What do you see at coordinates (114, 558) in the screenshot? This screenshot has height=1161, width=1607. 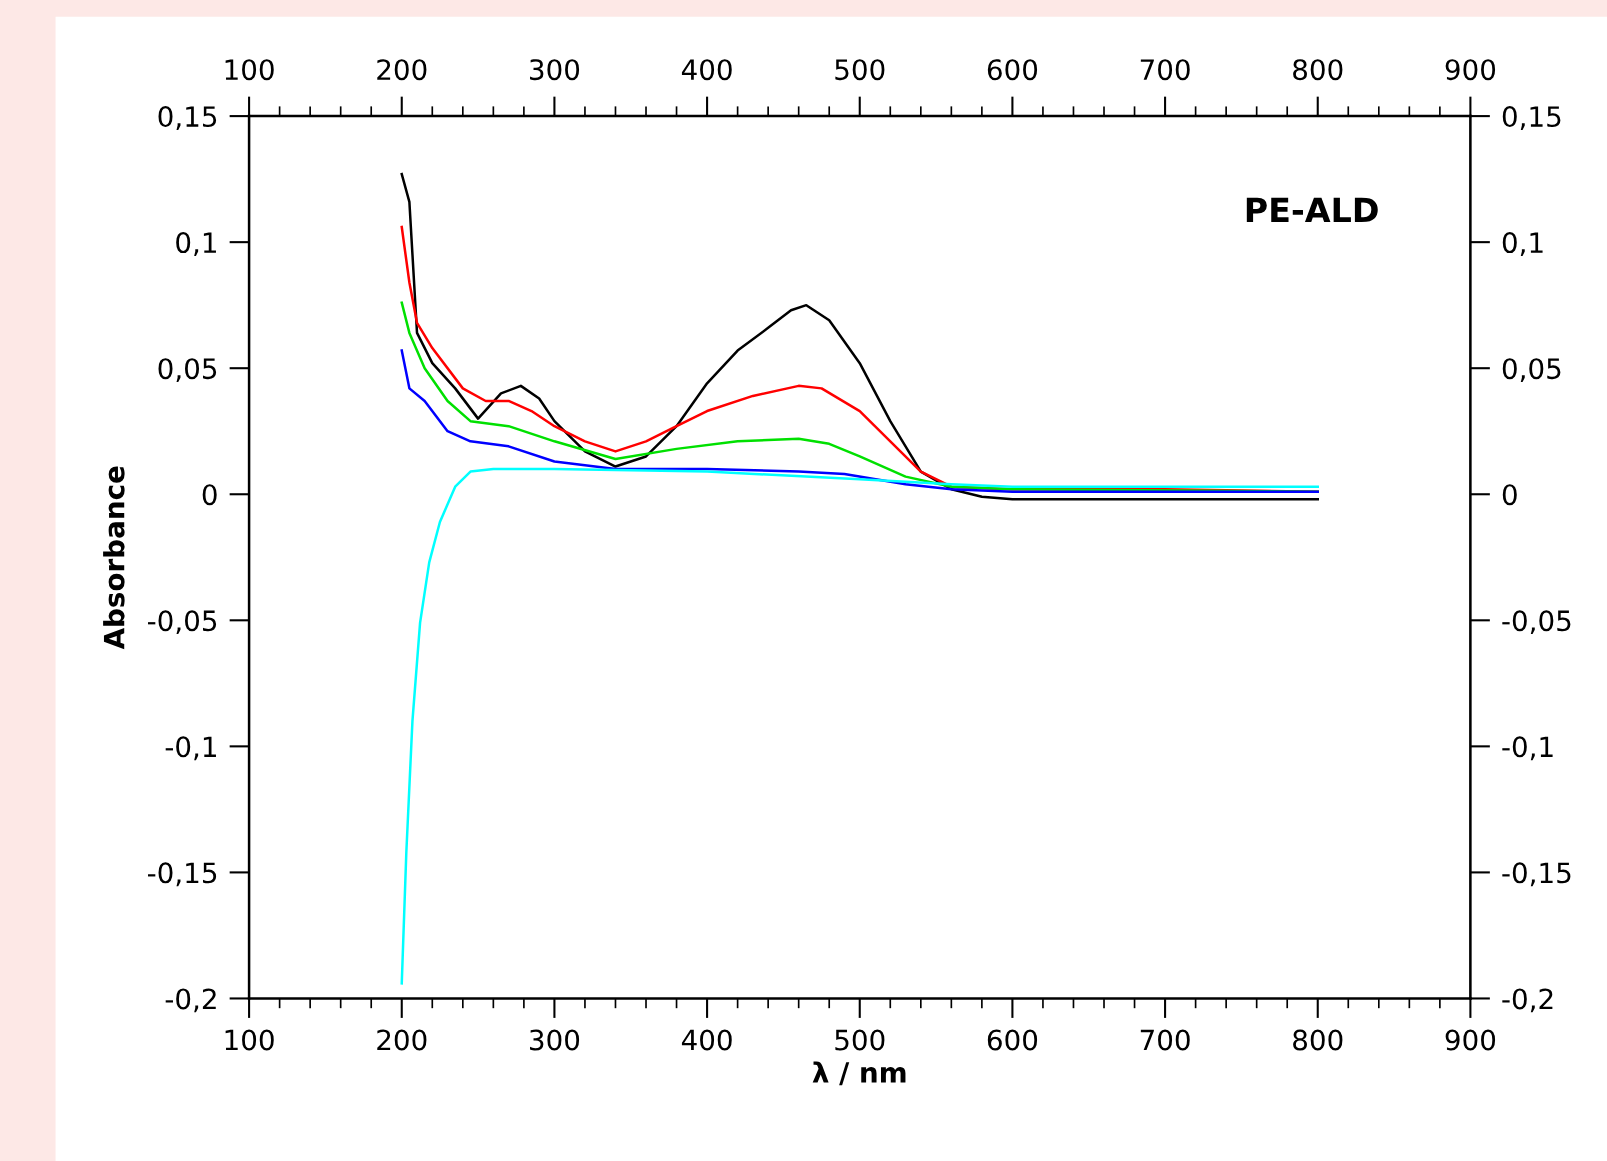 I see `y-axis-title: Absorbance` at bounding box center [114, 558].